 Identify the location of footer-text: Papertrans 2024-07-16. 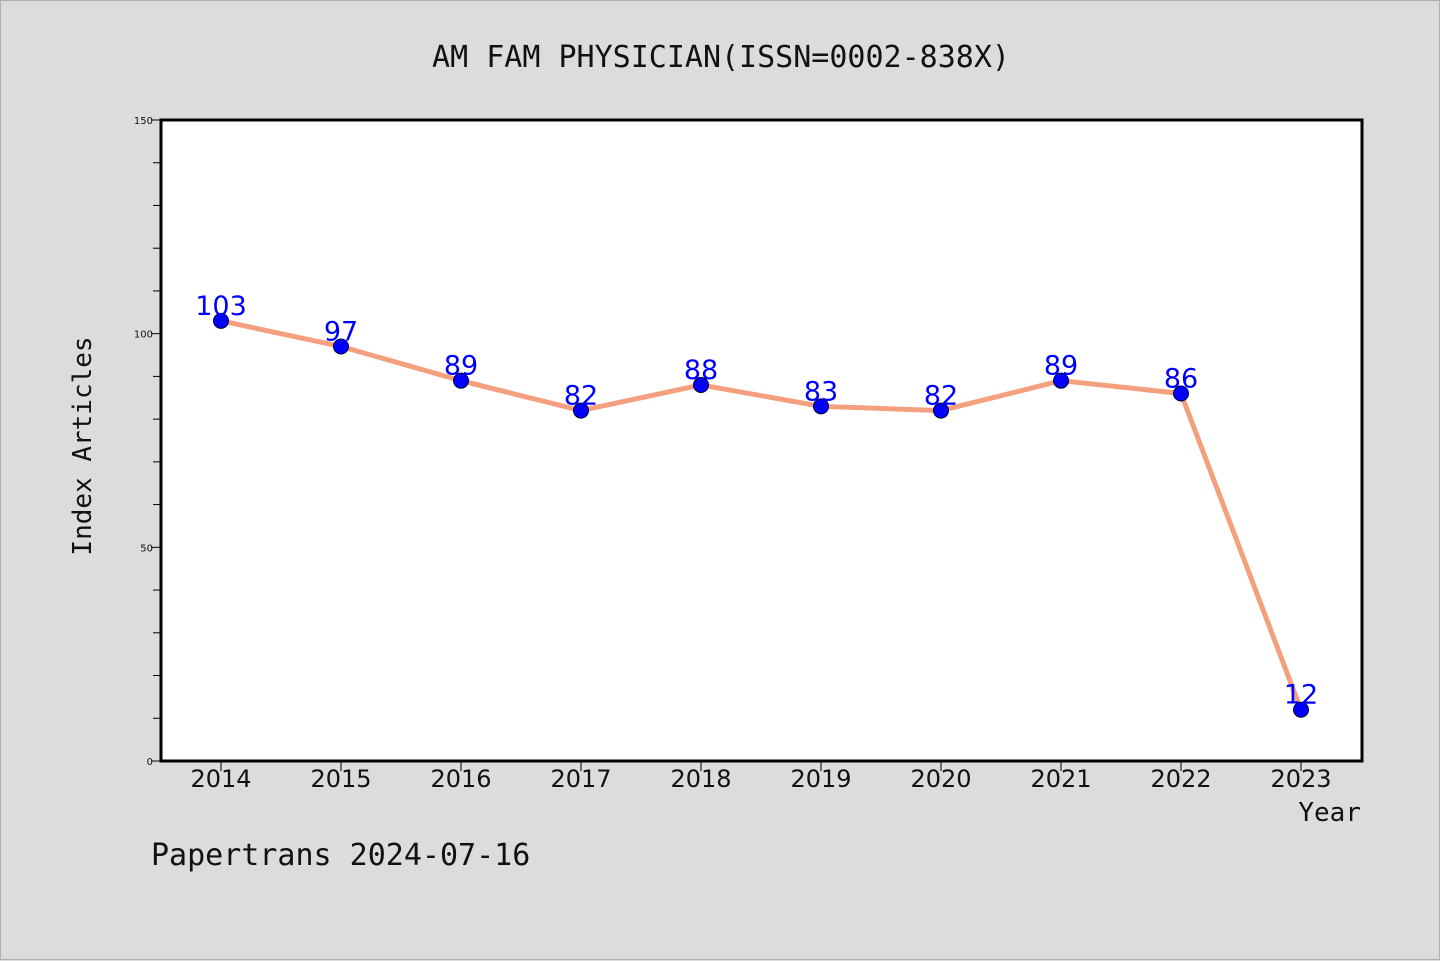
(340, 855).